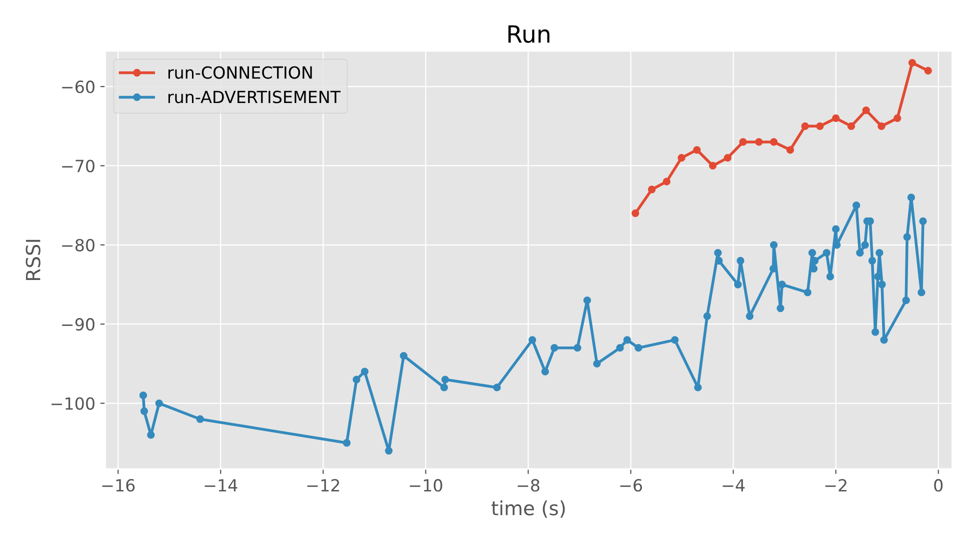  What do you see at coordinates (528, 509) in the screenshot?
I see `x-axis-title: time (s)` at bounding box center [528, 509].